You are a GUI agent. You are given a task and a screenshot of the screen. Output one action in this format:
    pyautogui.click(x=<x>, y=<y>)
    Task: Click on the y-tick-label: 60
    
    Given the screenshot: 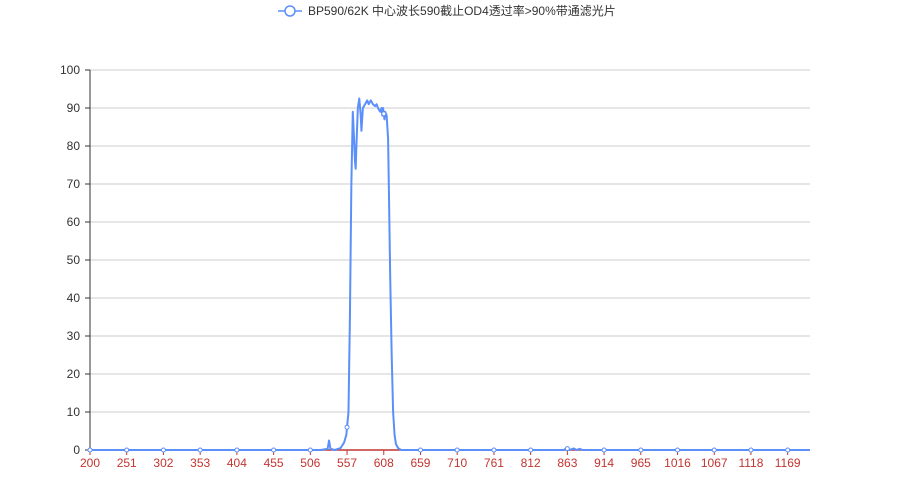 What is the action you would take?
    pyautogui.click(x=74, y=222)
    